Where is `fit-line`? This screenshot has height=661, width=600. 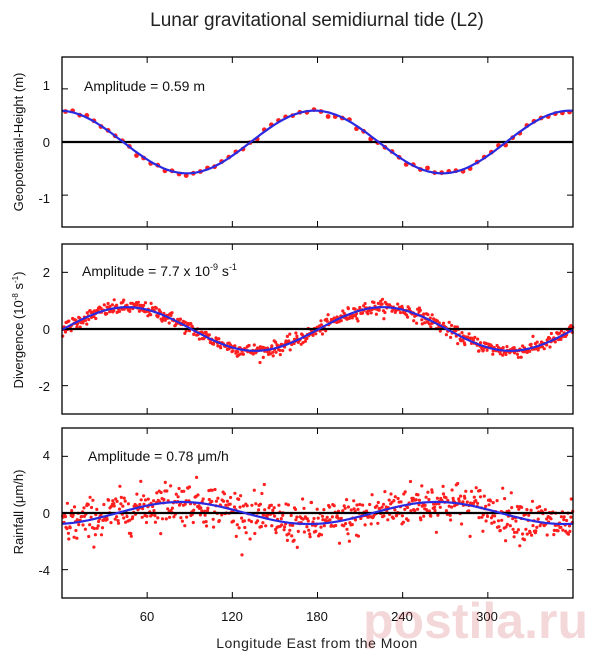
fit-line is located at coordinates (317, 142).